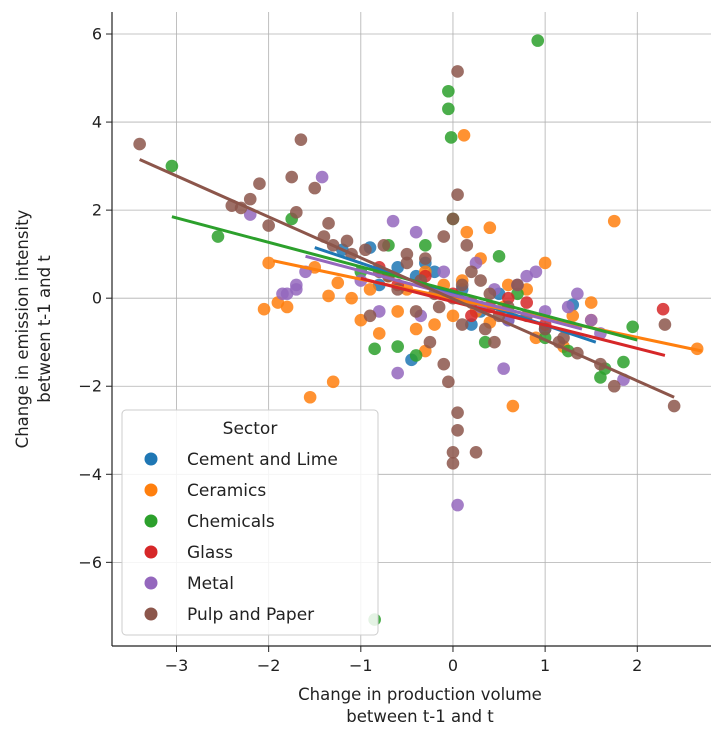  I want to click on x-tick-label: 1, so click(545, 665).